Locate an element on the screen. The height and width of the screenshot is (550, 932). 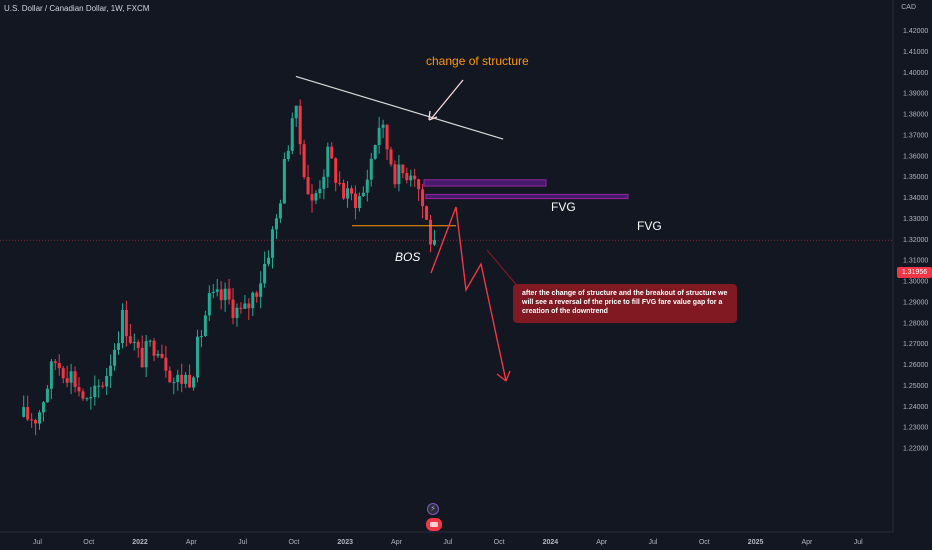
change-of-structure-label: change of structure is located at coordinates (477, 61).